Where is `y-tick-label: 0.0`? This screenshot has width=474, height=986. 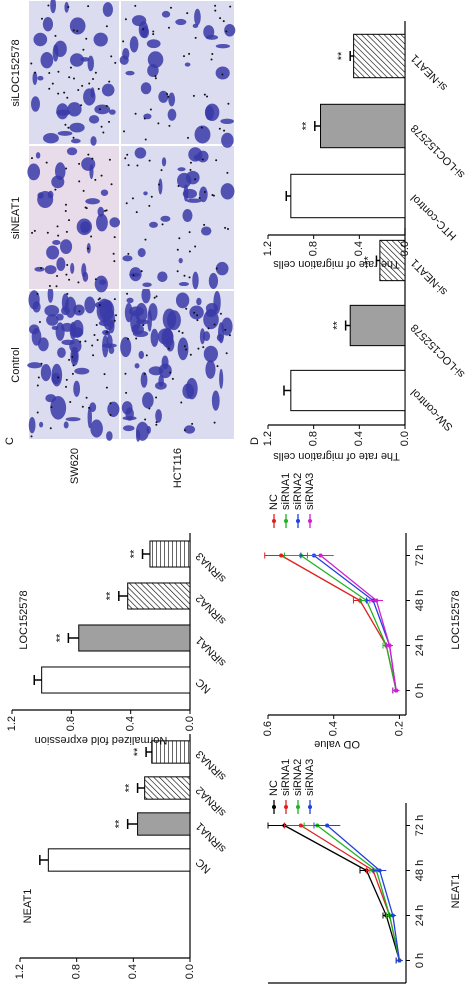 y-tick-label: 0.0 is located at coordinates (190, 971).